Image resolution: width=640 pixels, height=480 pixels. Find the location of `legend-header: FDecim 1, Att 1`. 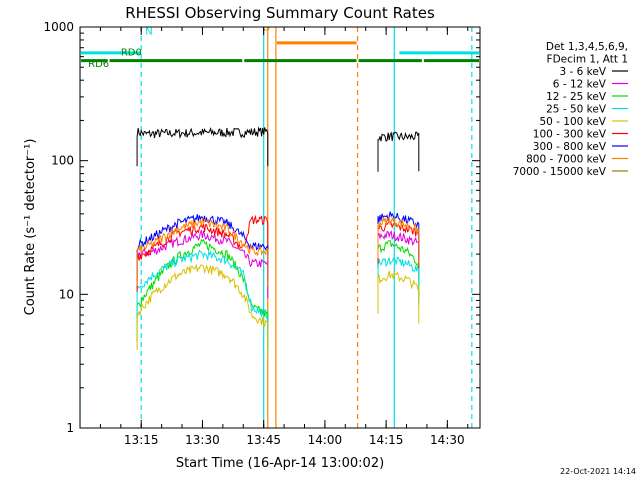

legend-header: FDecim 1, Att 1 is located at coordinates (587, 60).